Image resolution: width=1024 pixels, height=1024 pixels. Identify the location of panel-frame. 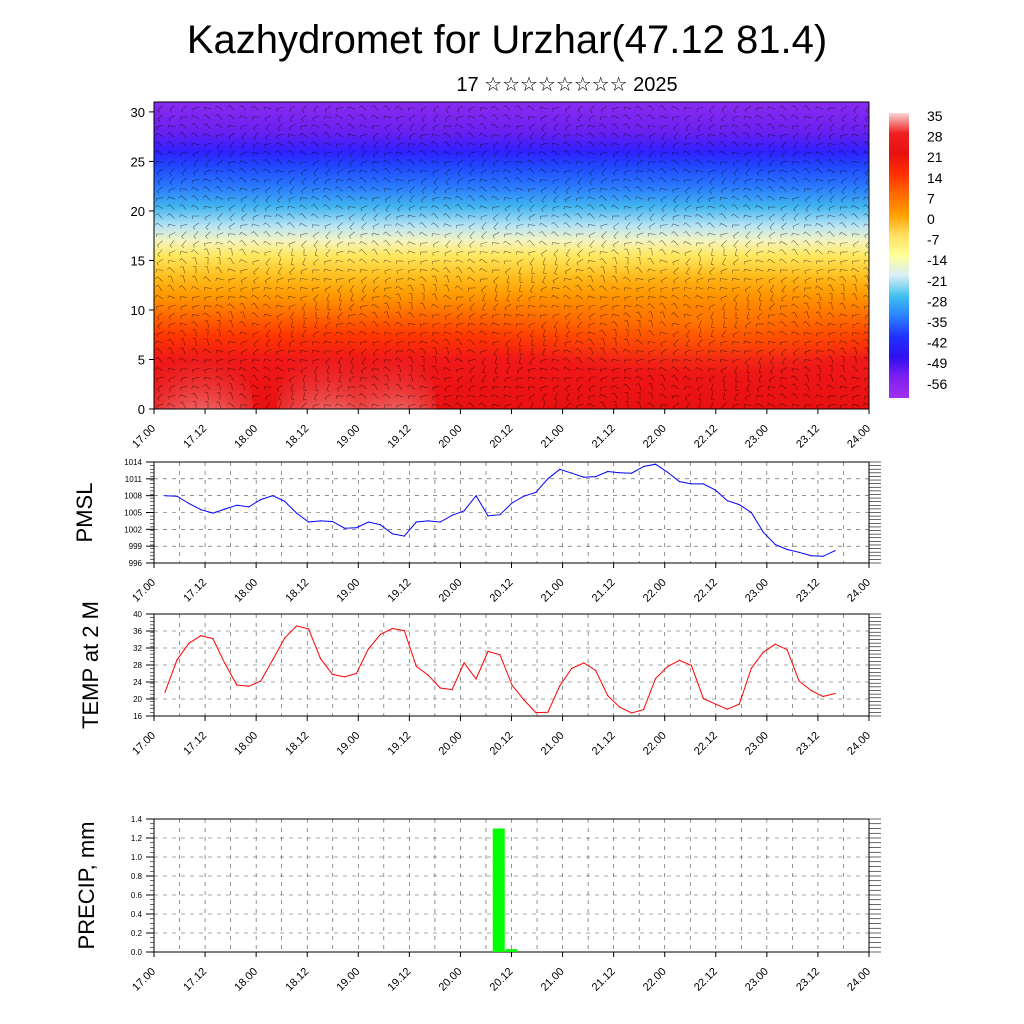
(511, 665).